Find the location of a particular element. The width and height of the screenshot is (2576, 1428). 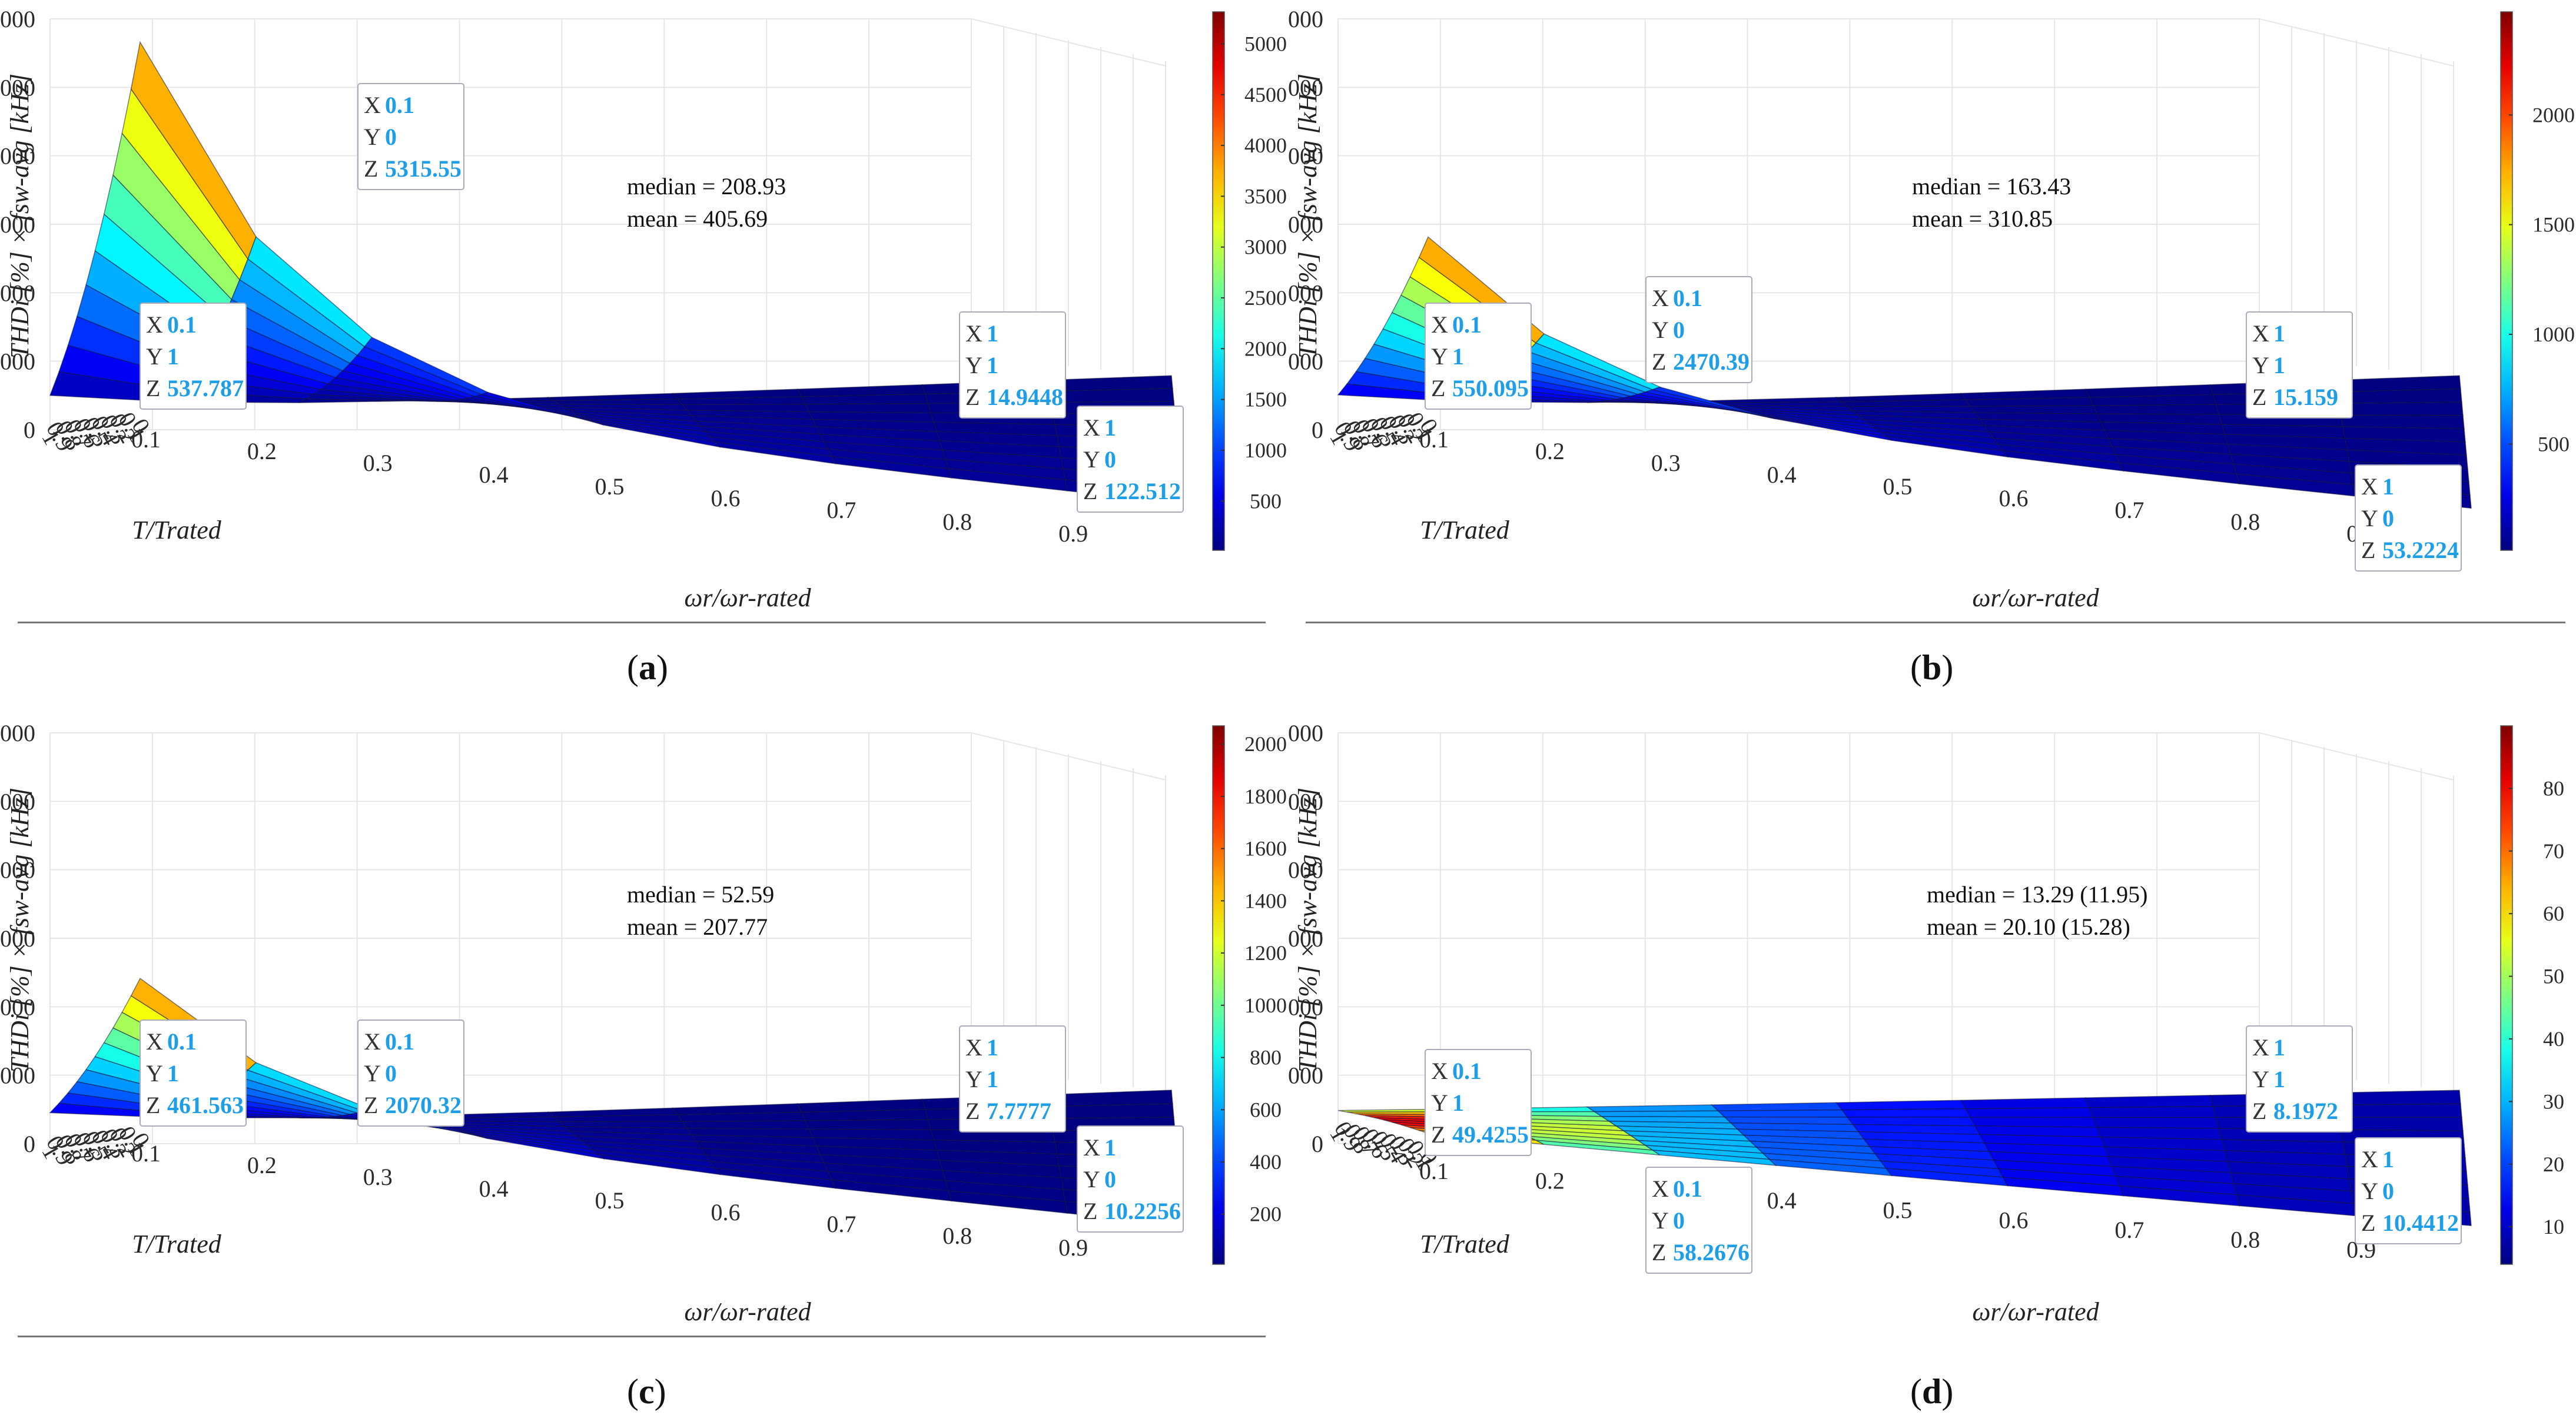

caption-a: (a) is located at coordinates (647, 667).